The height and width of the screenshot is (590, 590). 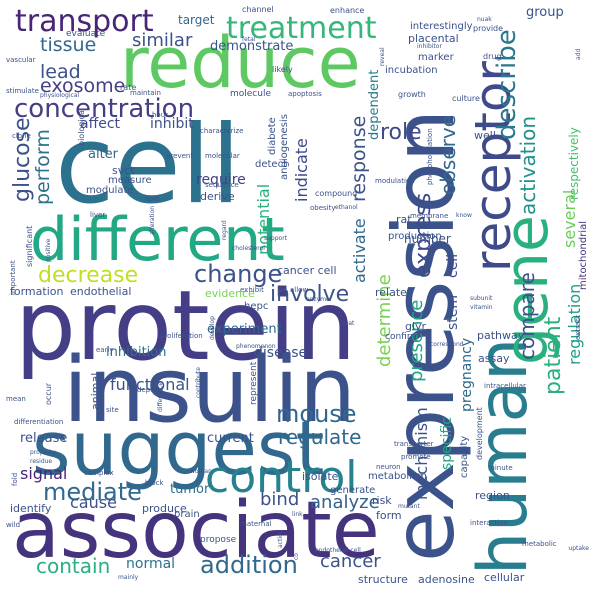 What do you see at coordinates (104, 109) in the screenshot?
I see `word: concentration` at bounding box center [104, 109].